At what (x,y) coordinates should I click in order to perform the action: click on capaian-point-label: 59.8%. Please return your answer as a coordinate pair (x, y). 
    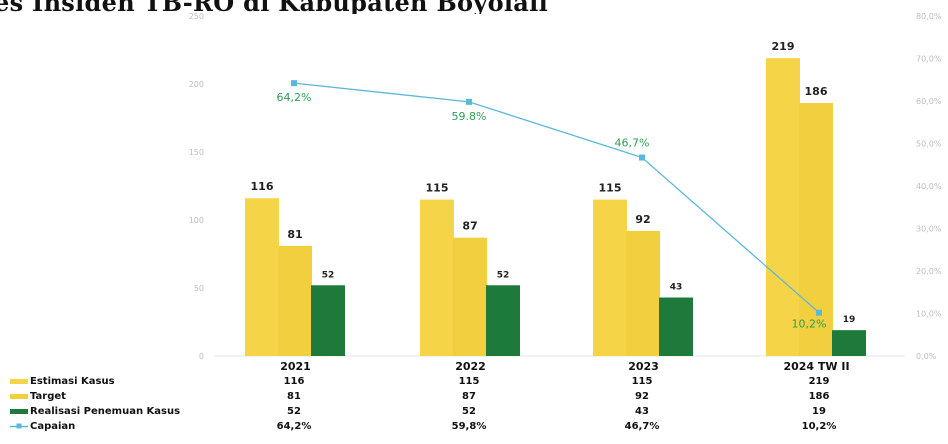
    Looking at the image, I should click on (469, 116).